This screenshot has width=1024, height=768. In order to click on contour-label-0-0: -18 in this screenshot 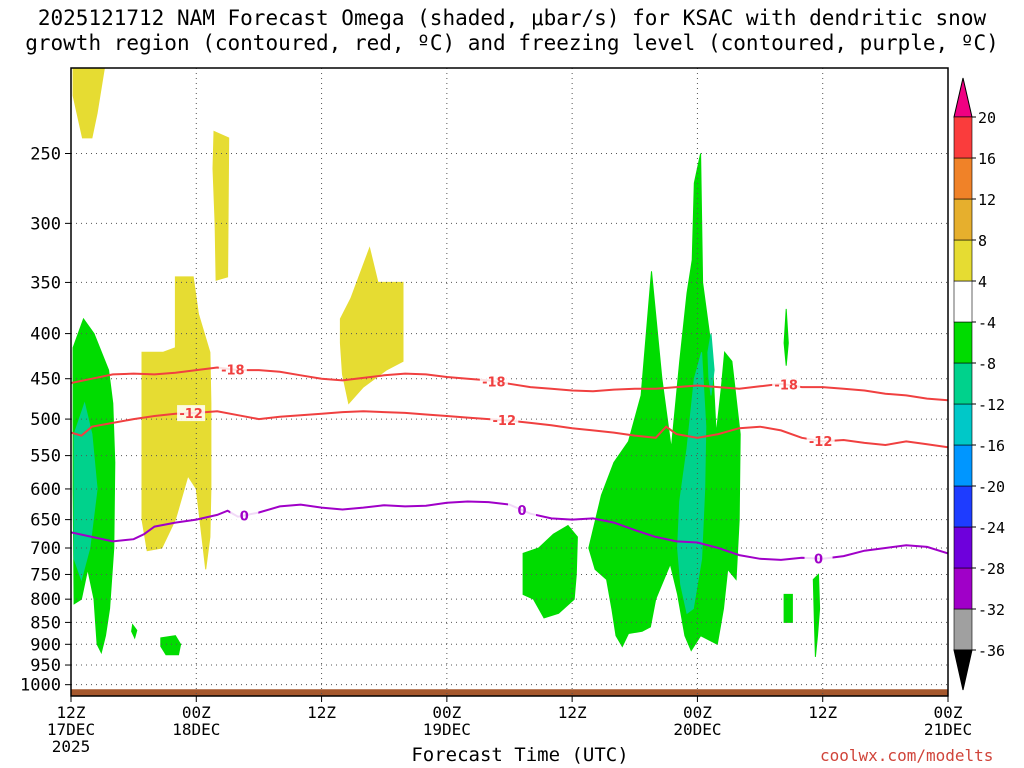, I will do `click(233, 370)`.